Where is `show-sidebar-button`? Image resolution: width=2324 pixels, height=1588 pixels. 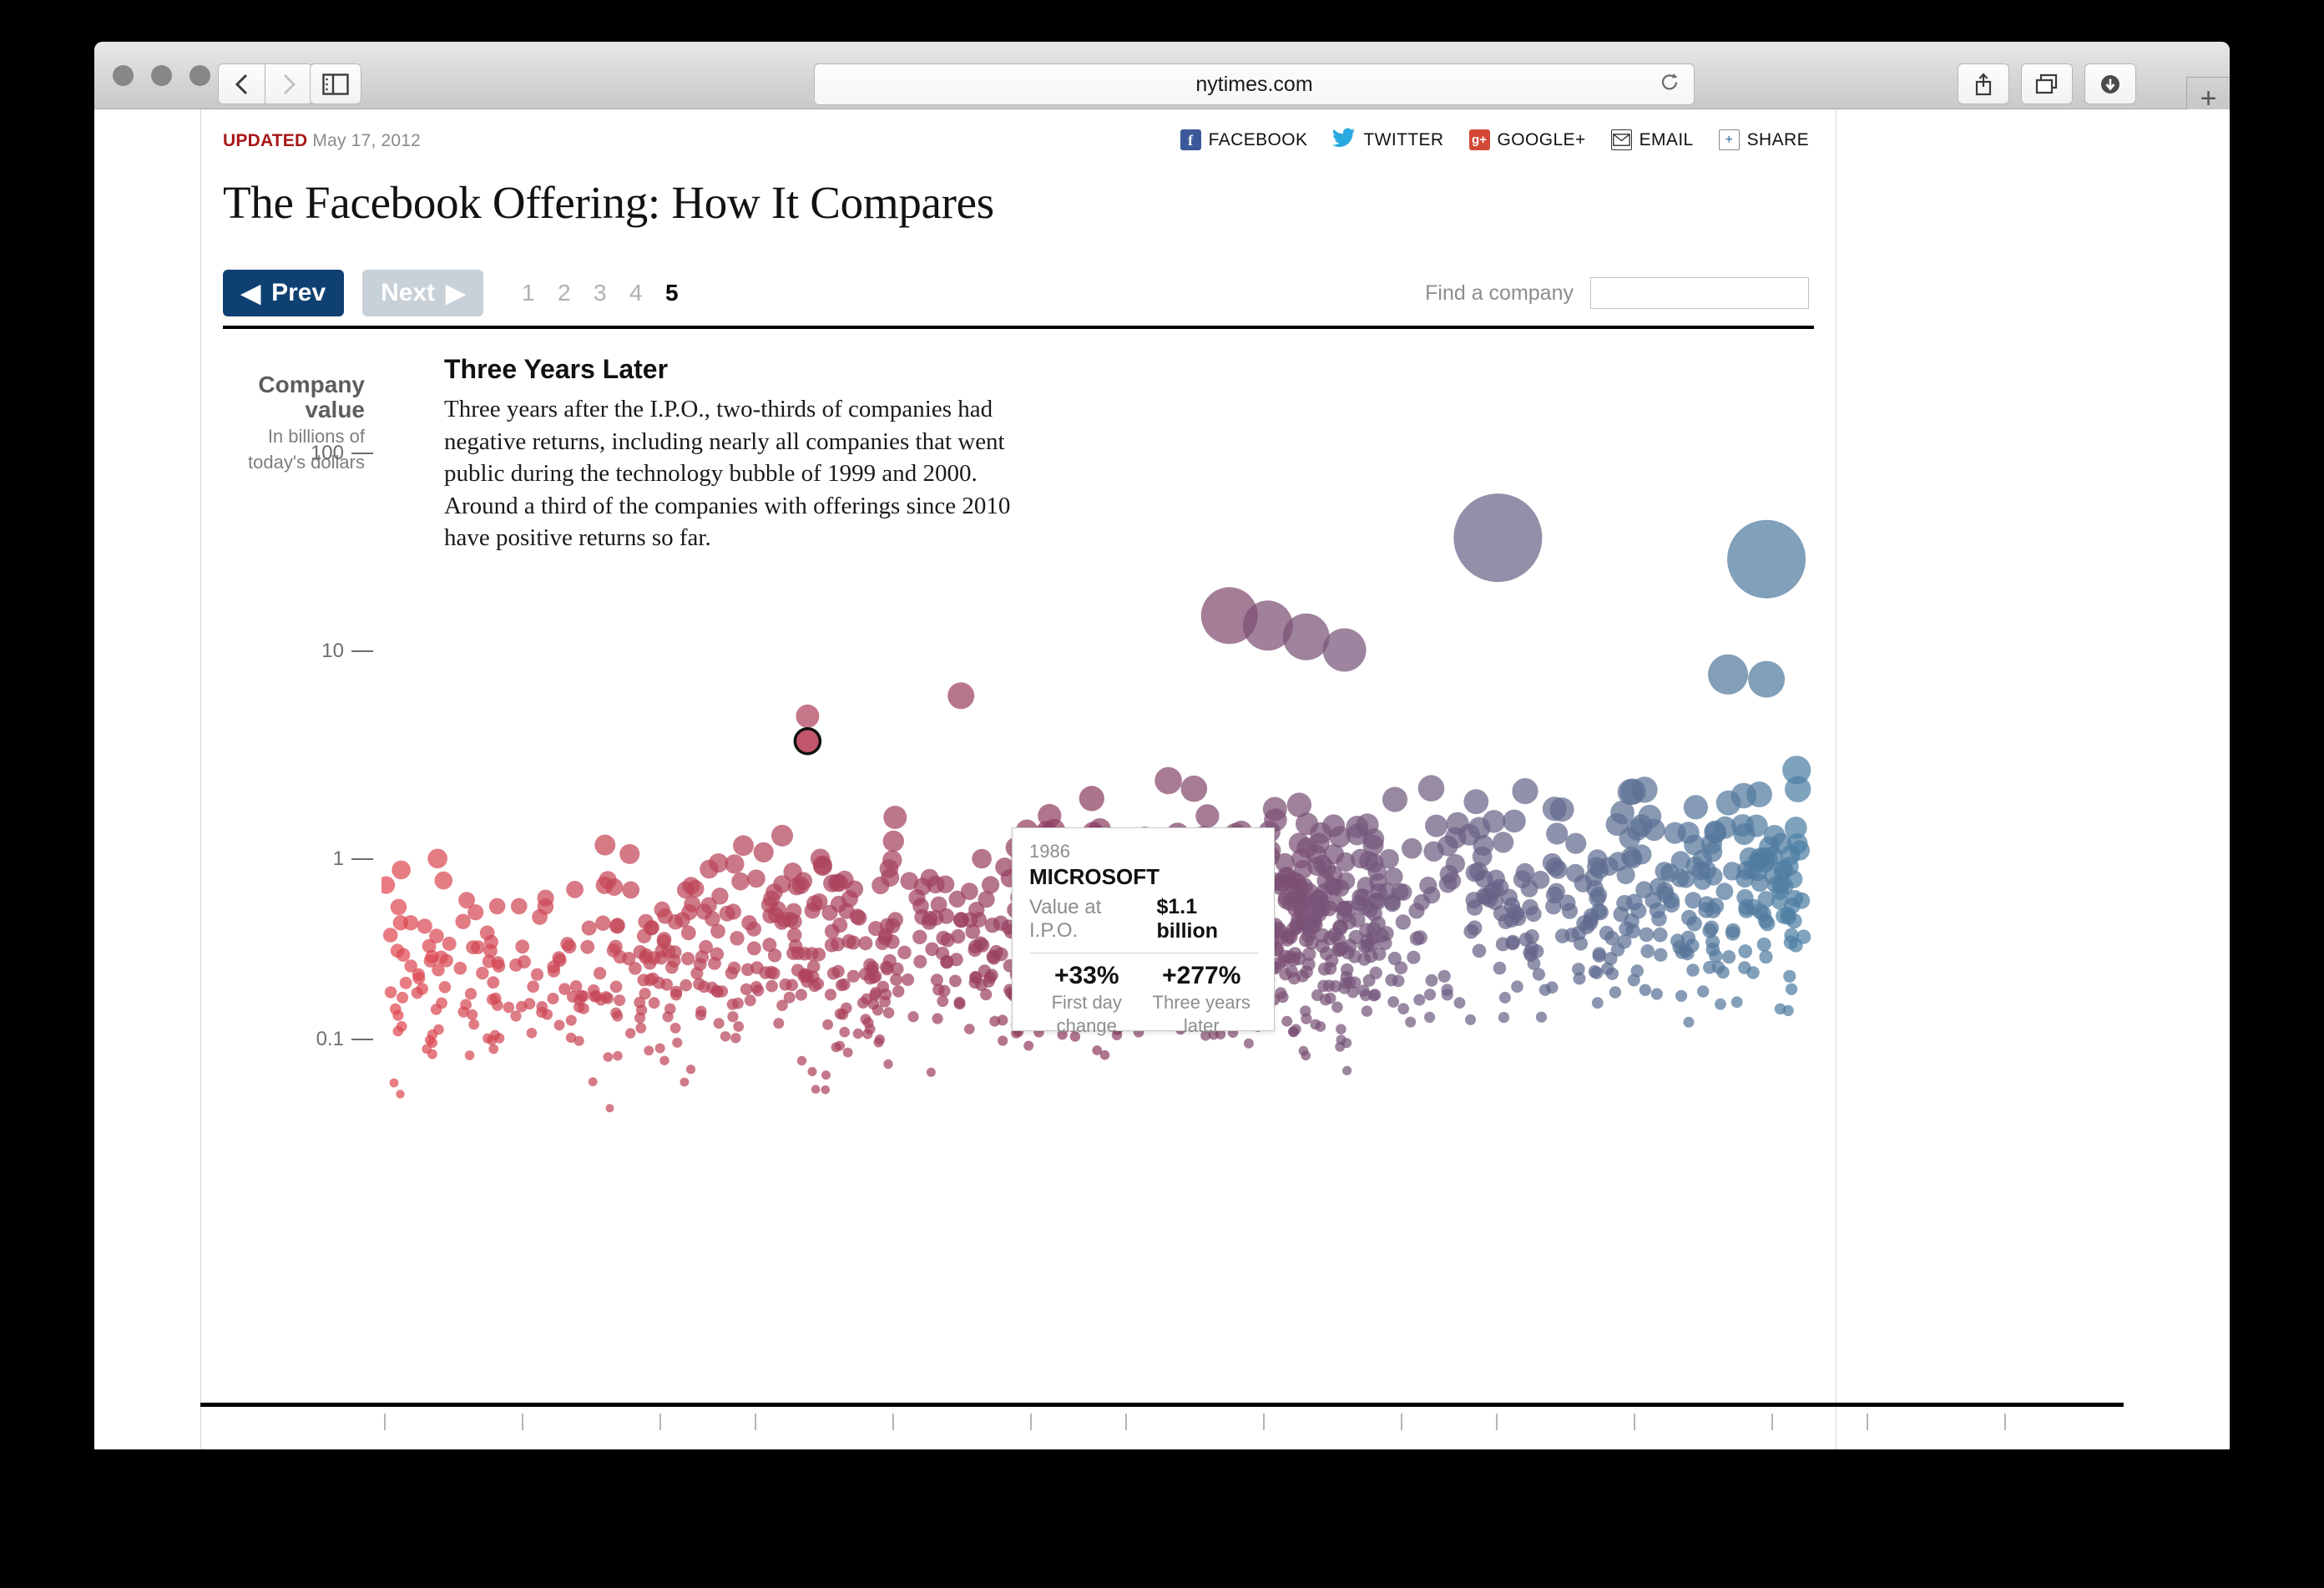
show-sidebar-button is located at coordinates (335, 84).